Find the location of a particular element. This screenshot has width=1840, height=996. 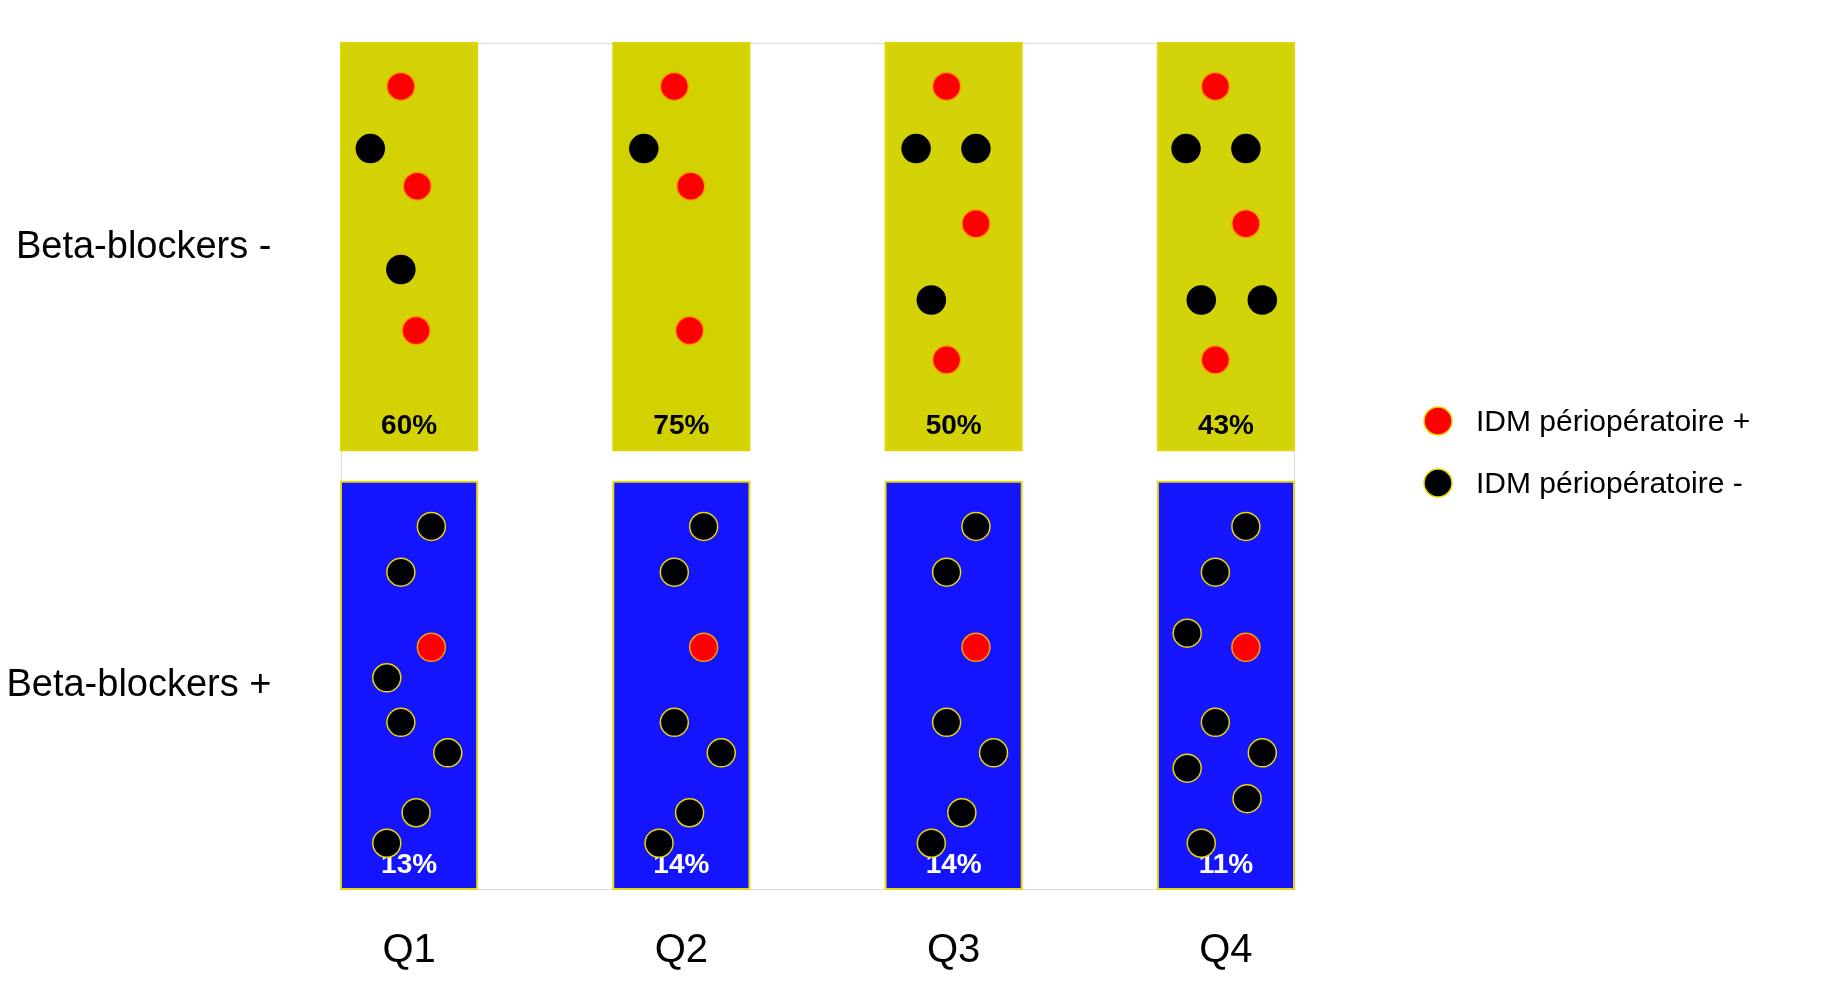

x-tick-label: Q2 is located at coordinates (681, 947).